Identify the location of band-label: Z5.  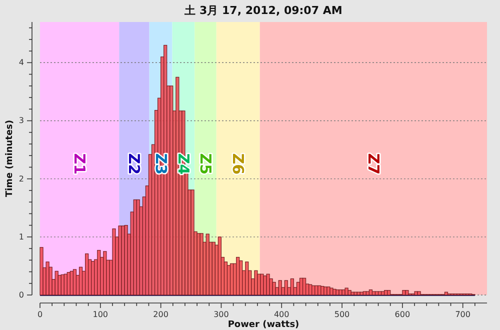
(205, 164).